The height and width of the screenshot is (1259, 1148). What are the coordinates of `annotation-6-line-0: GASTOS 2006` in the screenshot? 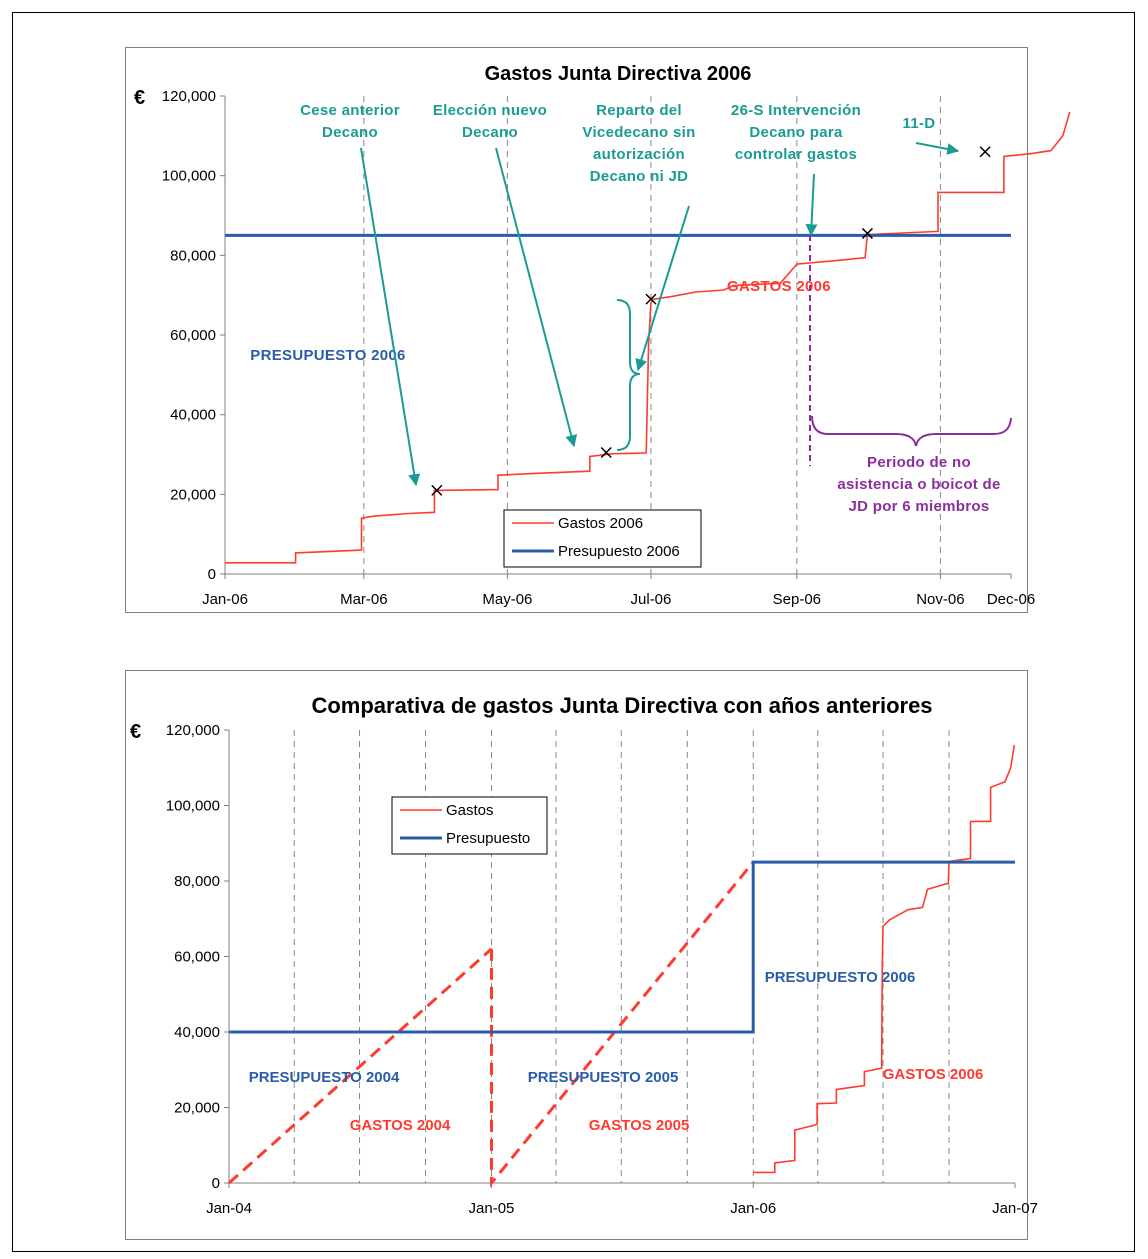 It's located at (779, 286).